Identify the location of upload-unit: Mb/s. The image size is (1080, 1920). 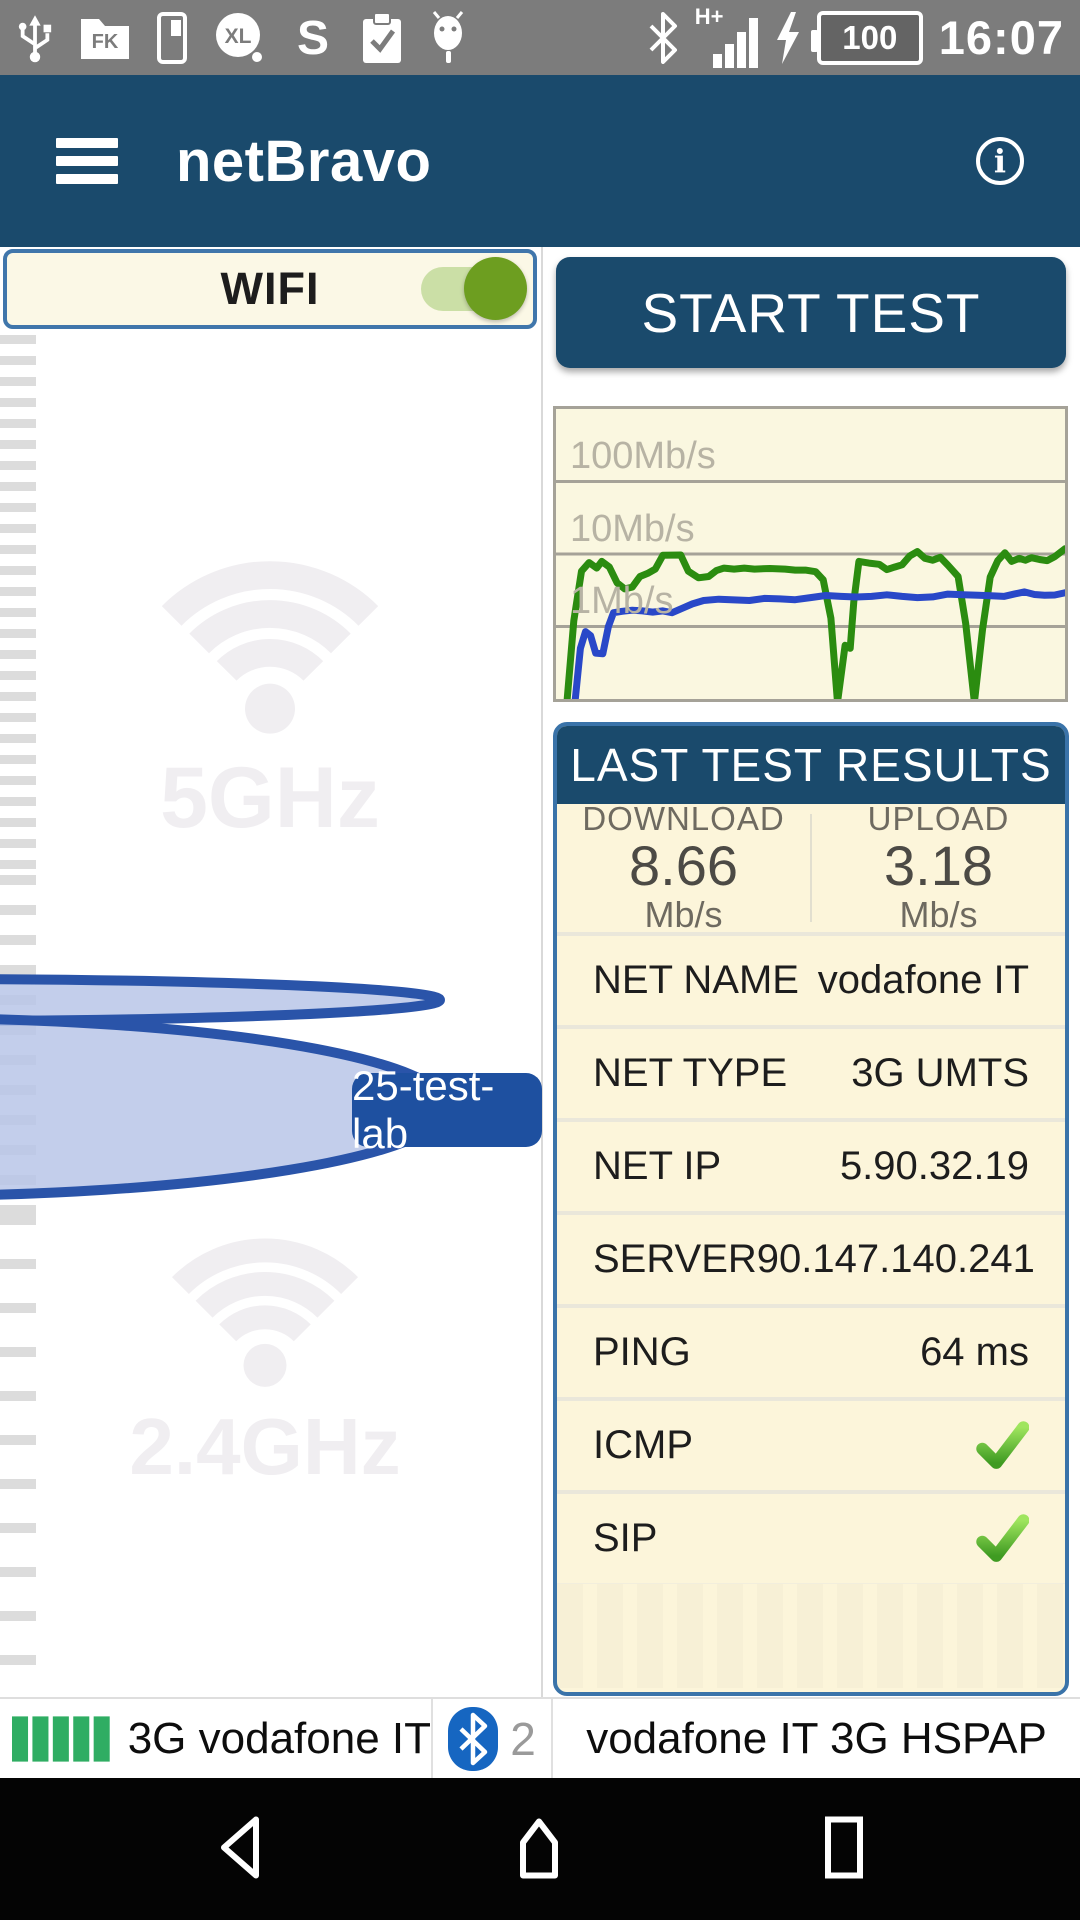
(938, 914).